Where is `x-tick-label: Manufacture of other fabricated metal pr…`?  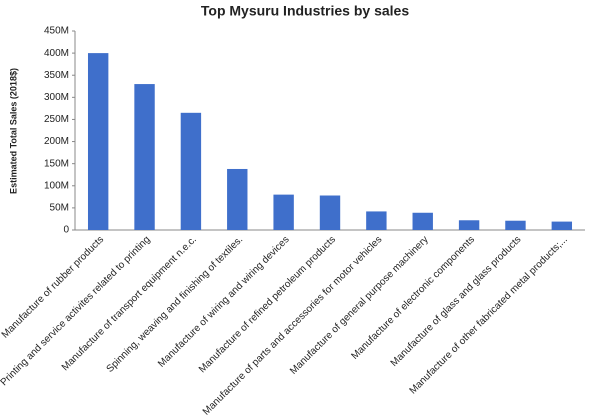 x-tick-label: Manufacture of other fabricated metal pr… is located at coordinates (489, 315).